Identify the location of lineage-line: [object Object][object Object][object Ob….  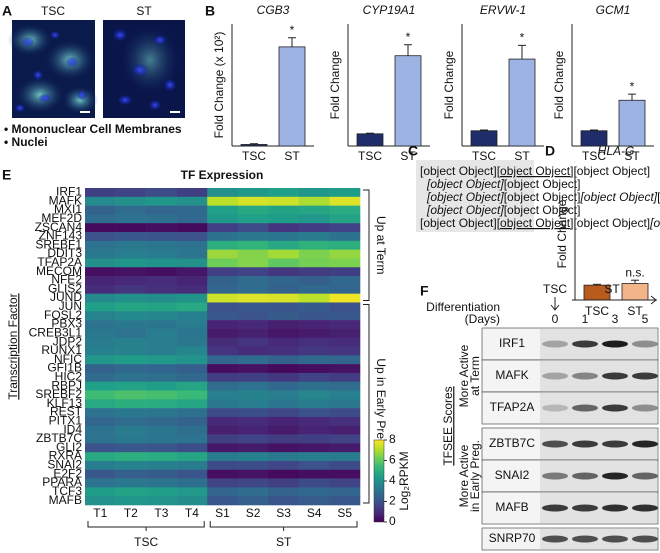
(543, 197).